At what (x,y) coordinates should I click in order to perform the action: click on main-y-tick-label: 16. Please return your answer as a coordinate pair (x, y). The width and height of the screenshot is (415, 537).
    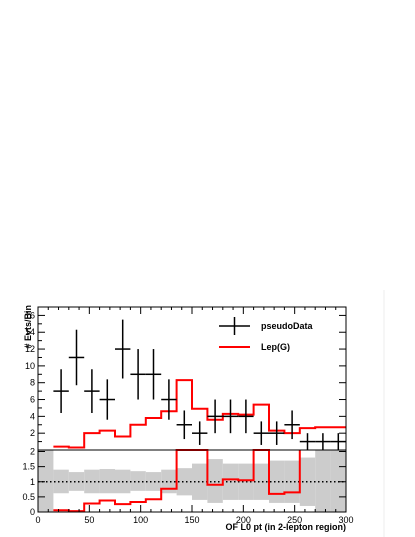
    Looking at the image, I should click on (30, 315).